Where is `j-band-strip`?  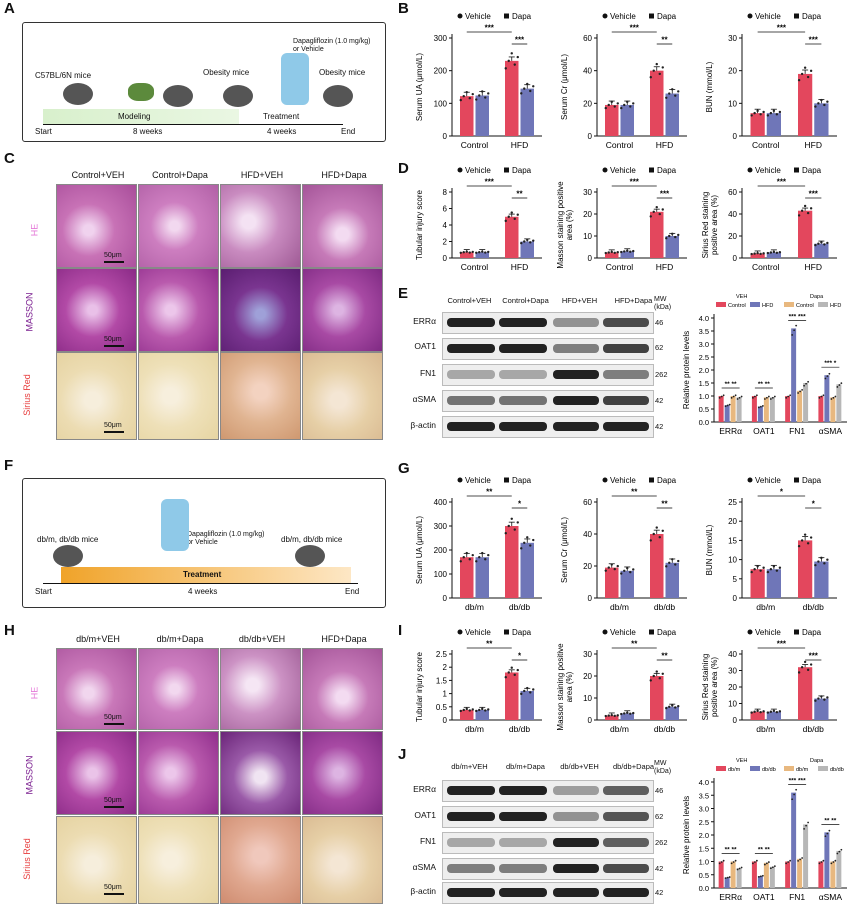 j-band-strip is located at coordinates (548, 843).